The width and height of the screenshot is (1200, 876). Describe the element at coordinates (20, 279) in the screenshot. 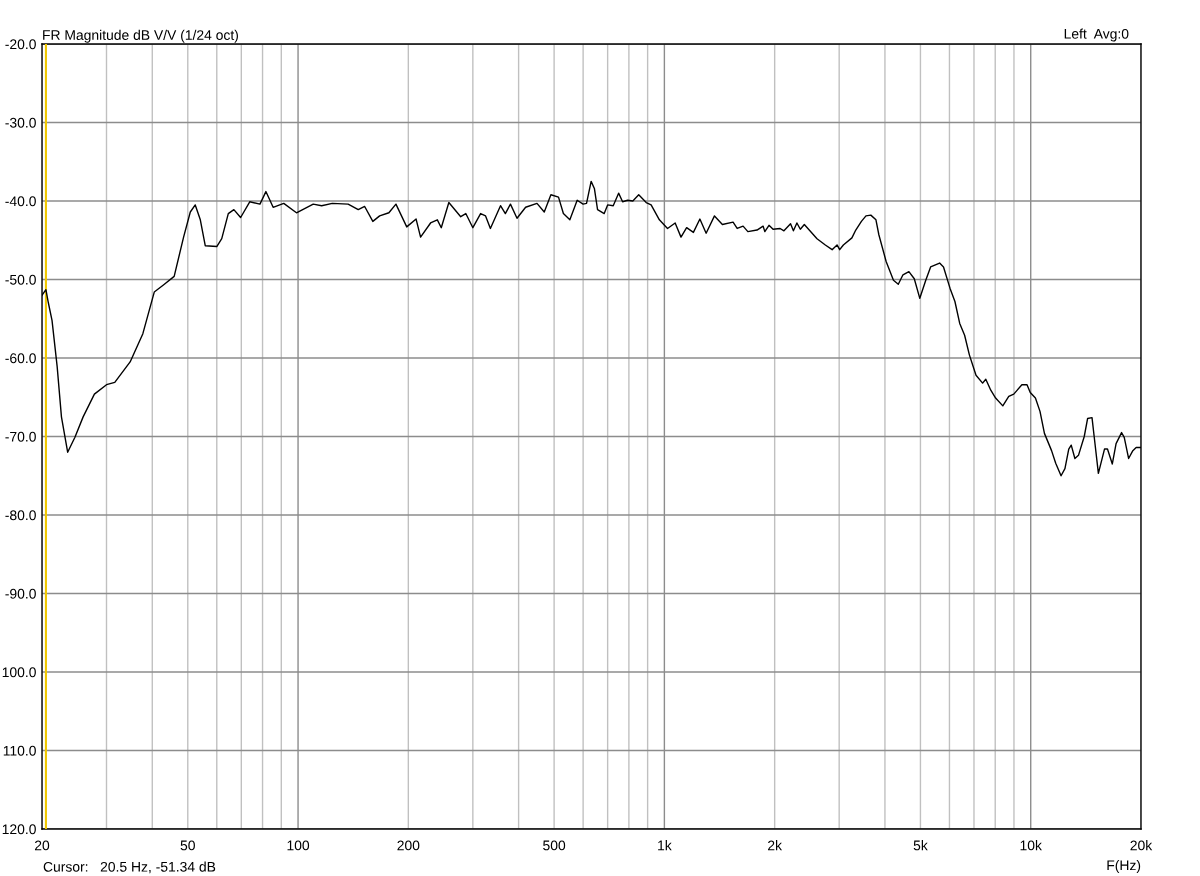

I see `y-tick-label: -50.0` at that location.